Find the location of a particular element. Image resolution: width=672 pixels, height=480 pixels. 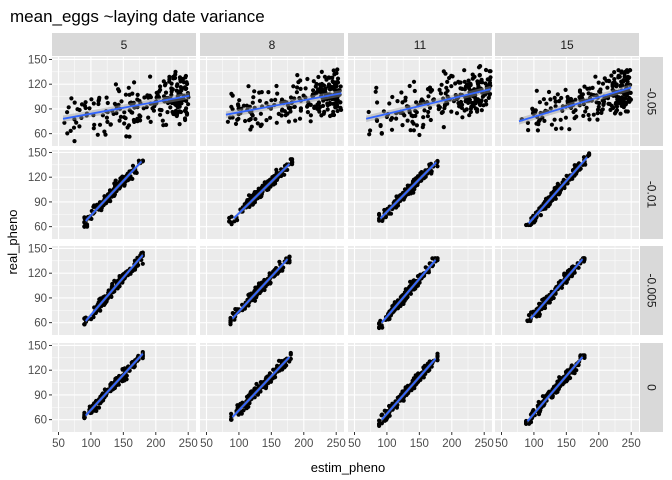

x-tick-label: 150 is located at coordinates (419, 444).